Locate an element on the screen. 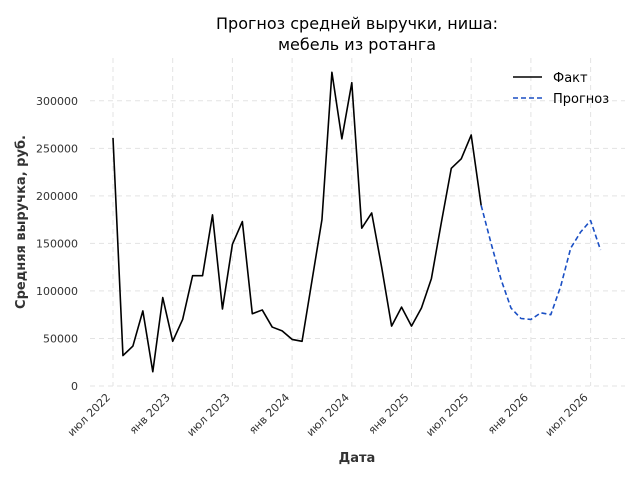 The image size is (640, 480). x-tick-label: янв 2023 is located at coordinates (150, 414).